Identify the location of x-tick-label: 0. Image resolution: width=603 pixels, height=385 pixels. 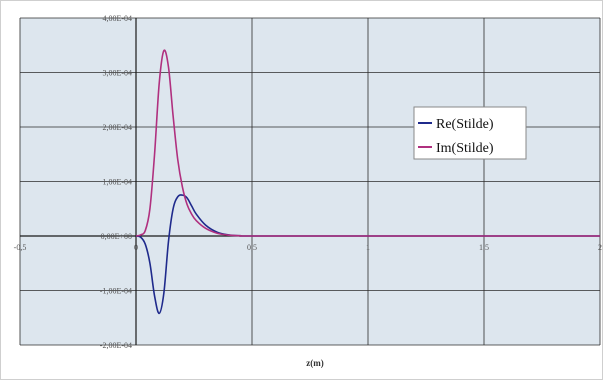
(136, 247).